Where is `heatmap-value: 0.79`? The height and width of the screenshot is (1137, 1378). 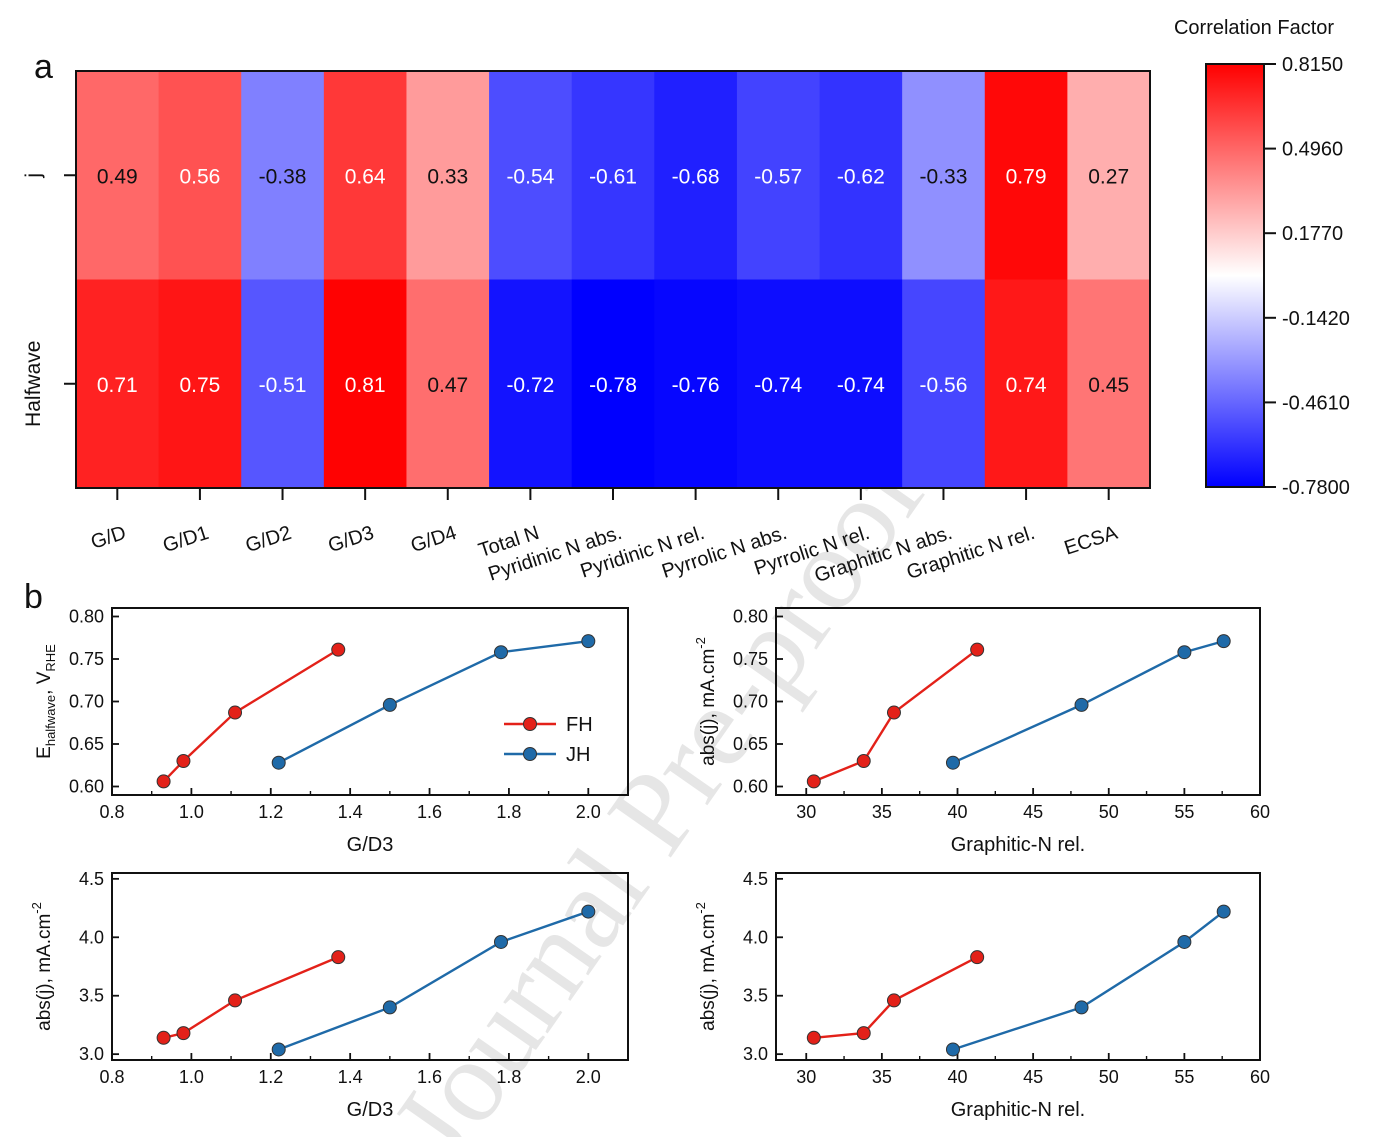
heatmap-value: 0.79 is located at coordinates (1026, 176).